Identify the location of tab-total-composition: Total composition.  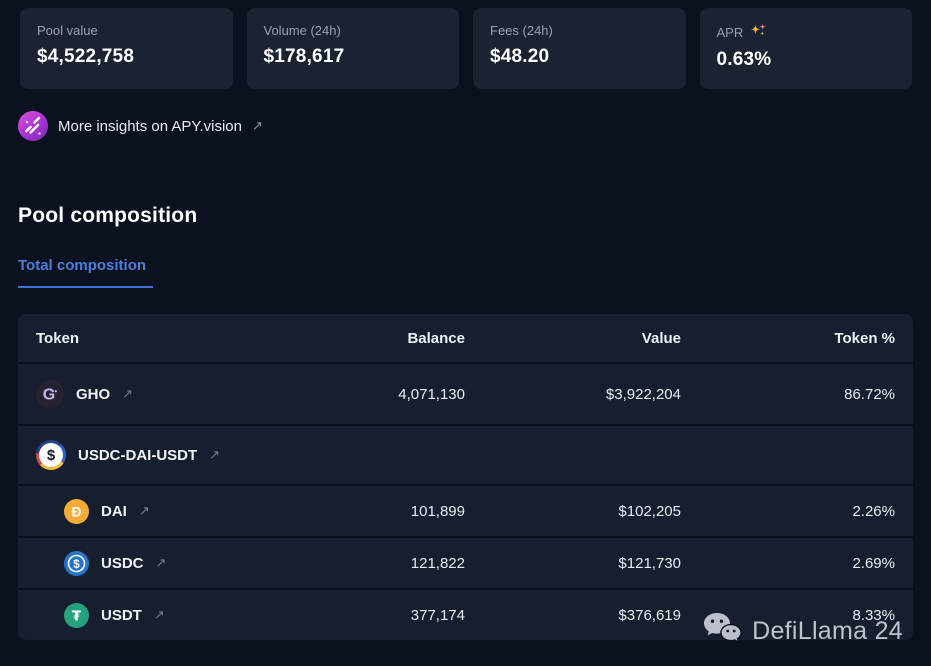
(86, 272).